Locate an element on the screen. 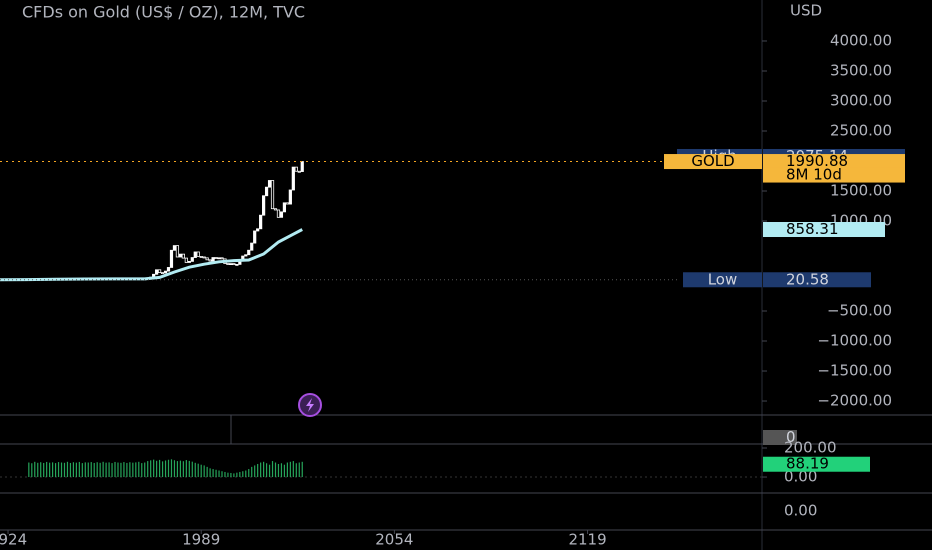 The width and height of the screenshot is (932, 550). x-tick-label: 1924 is located at coordinates (13, 540).